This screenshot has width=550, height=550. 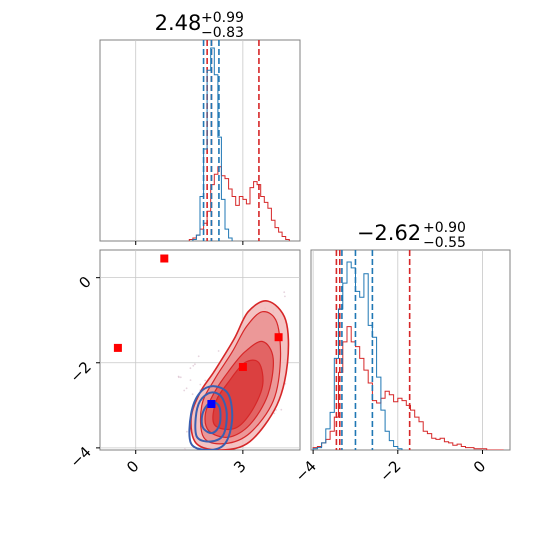 I want to click on param2-title-median: −2.62, so click(x=389, y=233).